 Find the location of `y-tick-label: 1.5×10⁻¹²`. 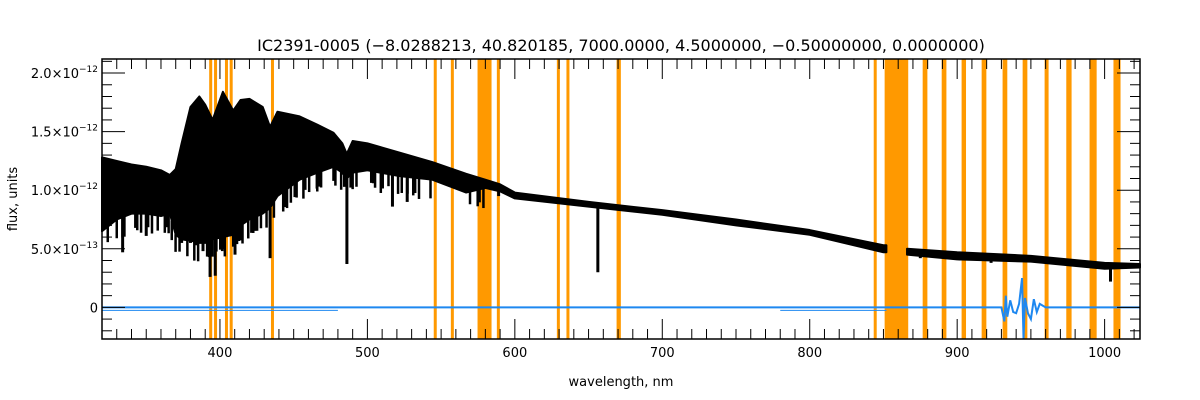

y-tick-label: 1.5×10⁻¹² is located at coordinates (64, 132).